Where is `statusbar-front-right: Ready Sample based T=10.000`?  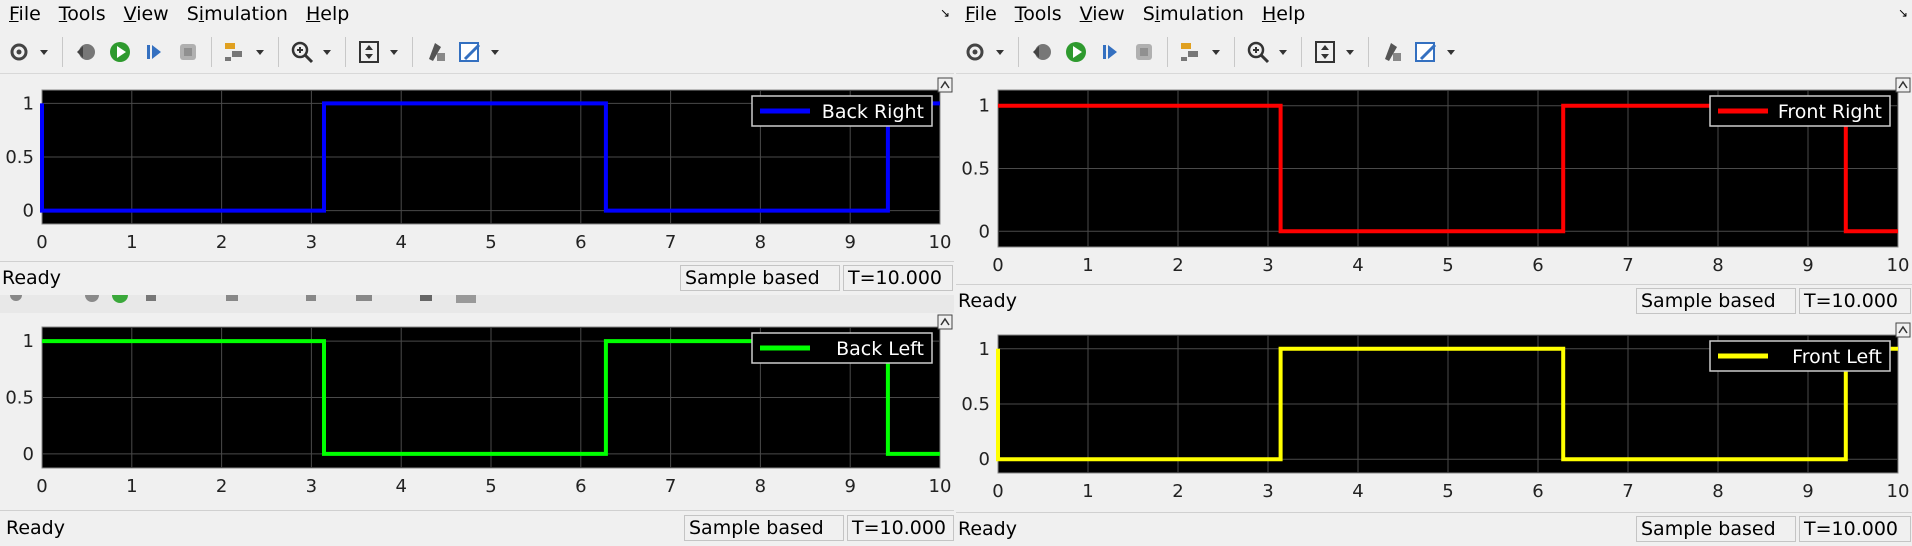 statusbar-front-right: Ready Sample based T=10.000 is located at coordinates (1434, 301).